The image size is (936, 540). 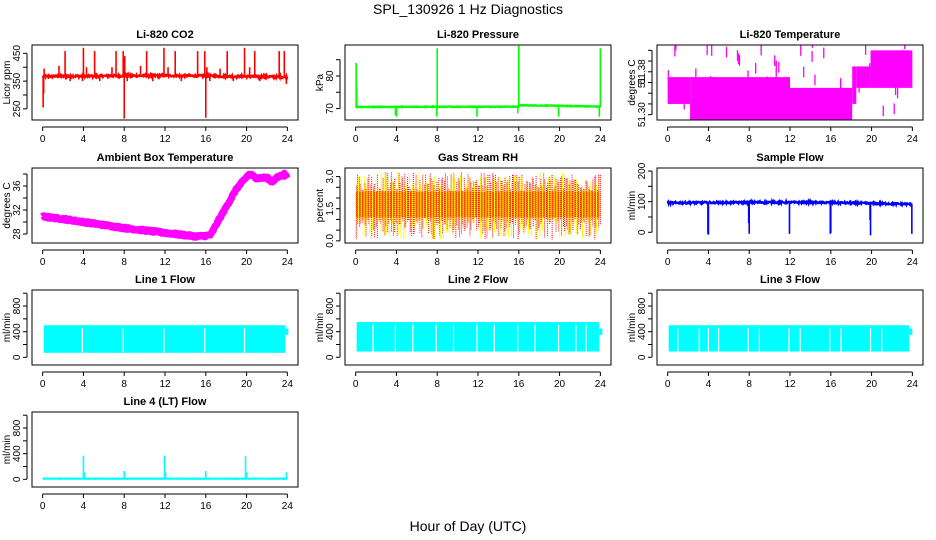 I want to click on y-tick-label: 1.5, so click(x=330, y=208).